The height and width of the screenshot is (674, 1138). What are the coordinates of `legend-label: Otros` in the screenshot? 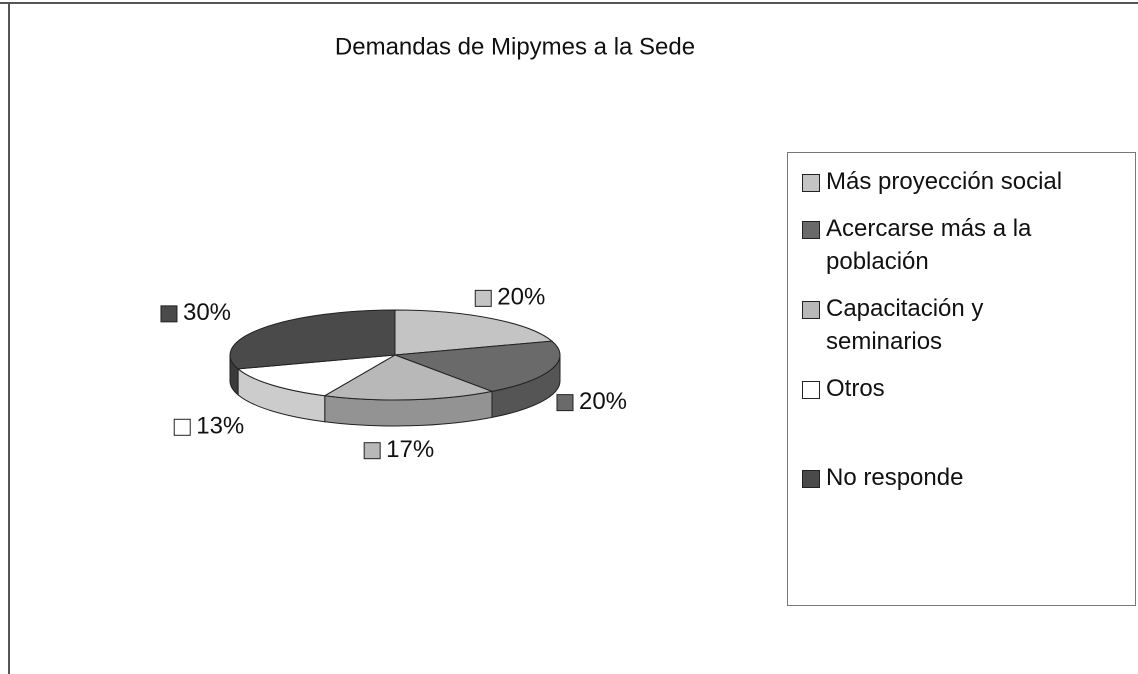 It's located at (855, 388).